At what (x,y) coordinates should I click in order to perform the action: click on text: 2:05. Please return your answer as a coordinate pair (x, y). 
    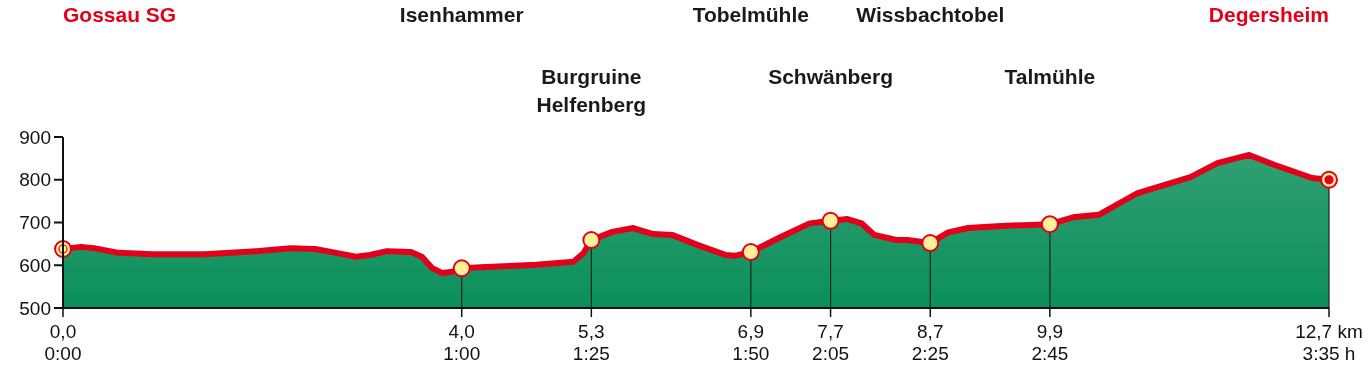
    Looking at the image, I should click on (831, 353).